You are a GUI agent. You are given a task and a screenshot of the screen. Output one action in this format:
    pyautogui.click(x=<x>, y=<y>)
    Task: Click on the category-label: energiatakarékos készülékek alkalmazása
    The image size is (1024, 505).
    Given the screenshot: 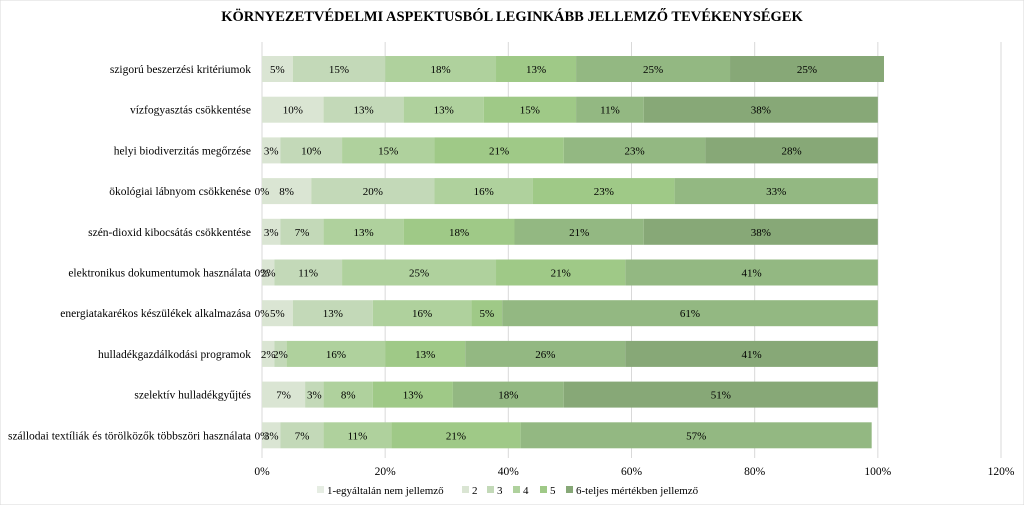 What is the action you would take?
    pyautogui.click(x=155, y=314)
    